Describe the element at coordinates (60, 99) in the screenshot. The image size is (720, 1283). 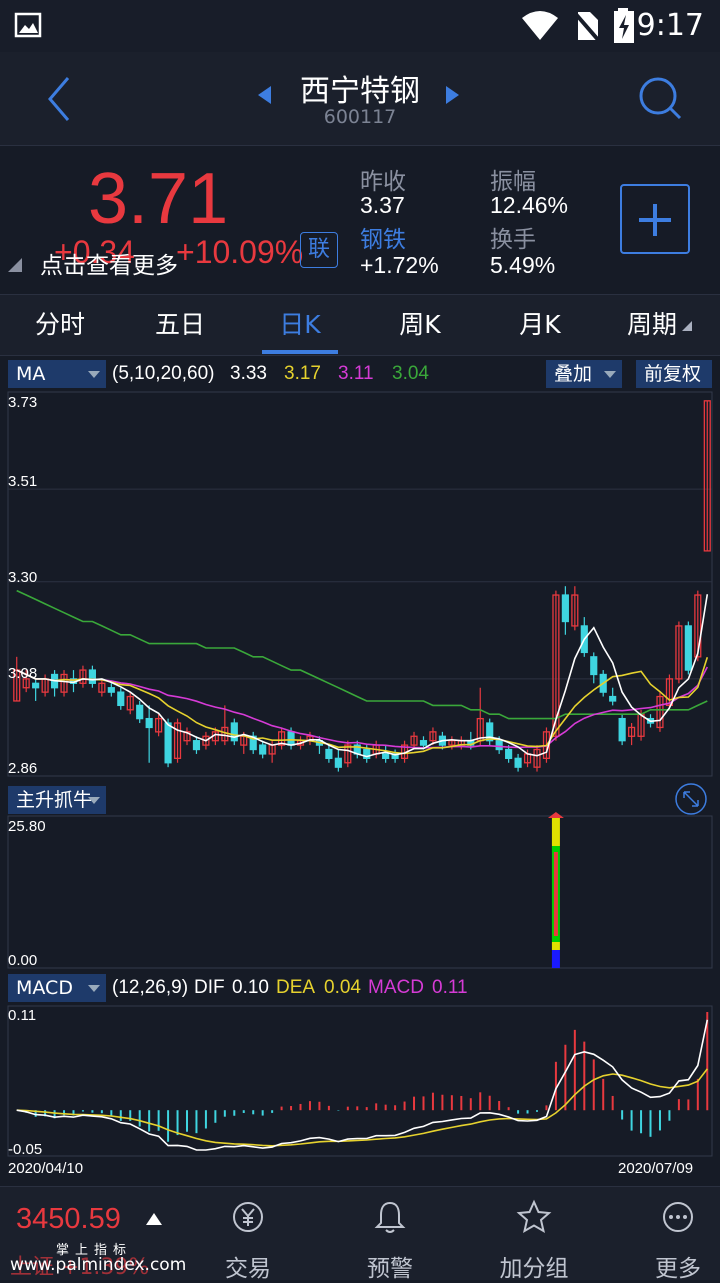
I see `back-arrow-icon` at that location.